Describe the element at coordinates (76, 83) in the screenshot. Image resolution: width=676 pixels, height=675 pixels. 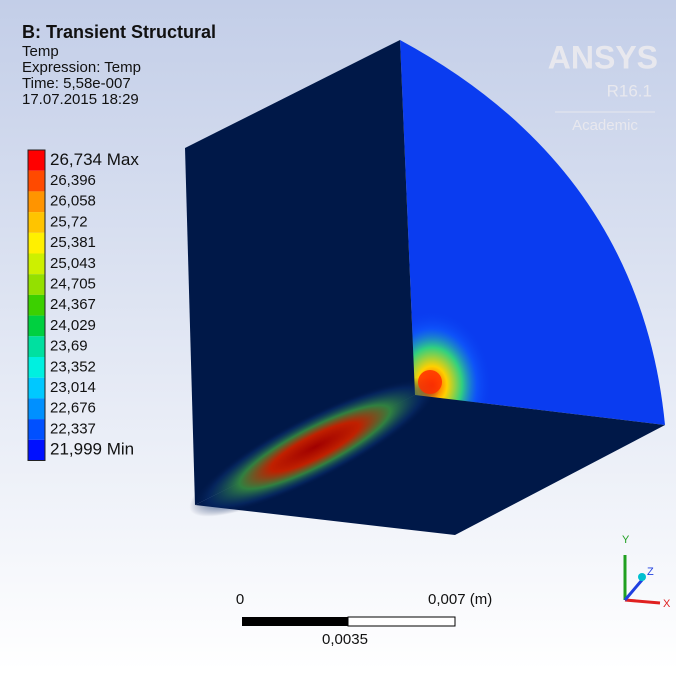
I see `header-line: Time: 5,58e-007` at that location.